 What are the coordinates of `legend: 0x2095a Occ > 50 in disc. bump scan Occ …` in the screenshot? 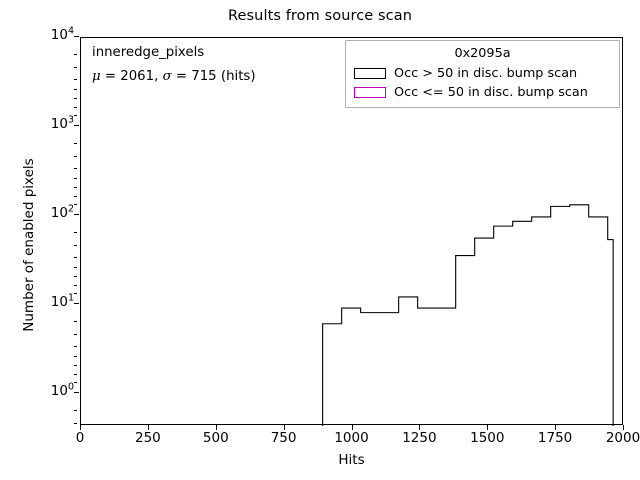 It's located at (482, 74).